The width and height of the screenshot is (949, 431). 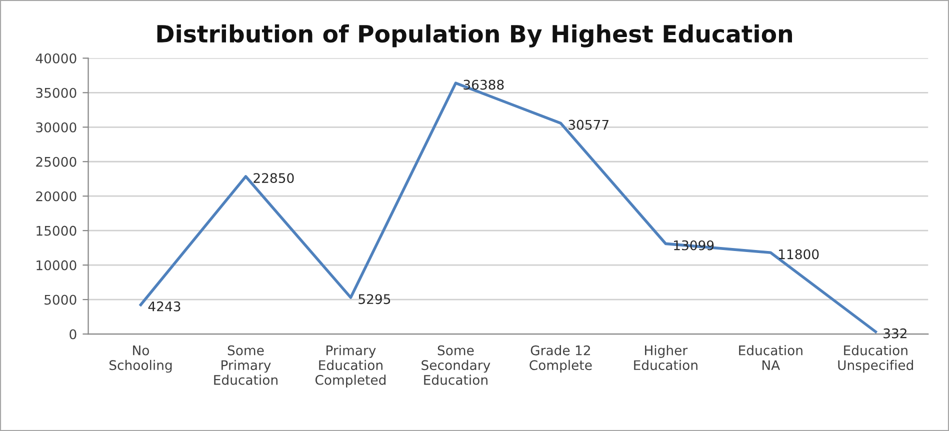 I want to click on data-label: 36388, so click(x=484, y=85).